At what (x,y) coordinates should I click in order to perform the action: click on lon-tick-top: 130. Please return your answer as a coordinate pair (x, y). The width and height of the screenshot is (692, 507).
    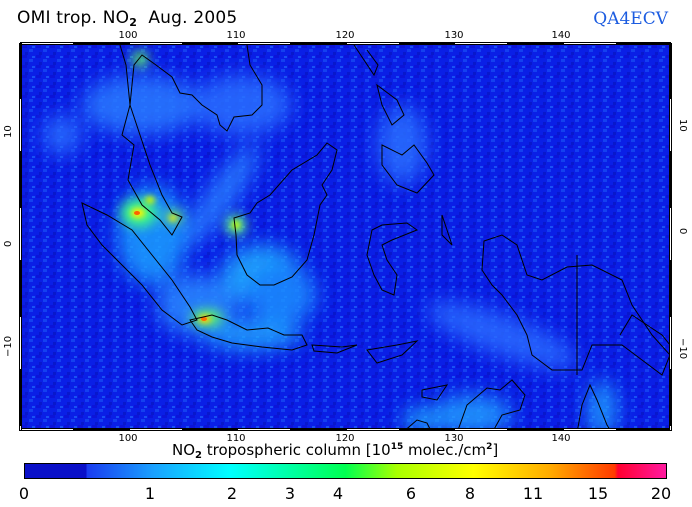
    Looking at the image, I should click on (454, 35).